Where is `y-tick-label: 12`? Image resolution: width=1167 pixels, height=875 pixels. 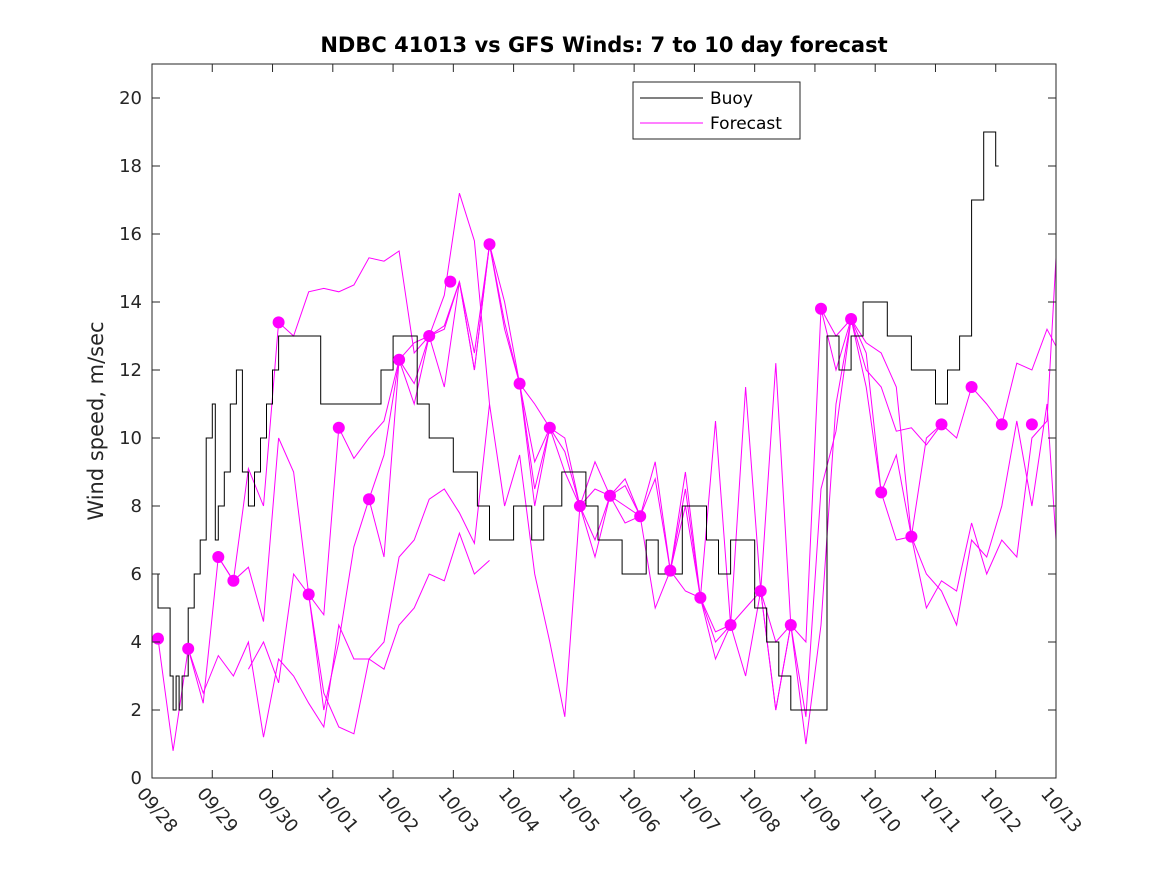
y-tick-label: 12 is located at coordinates (130, 370).